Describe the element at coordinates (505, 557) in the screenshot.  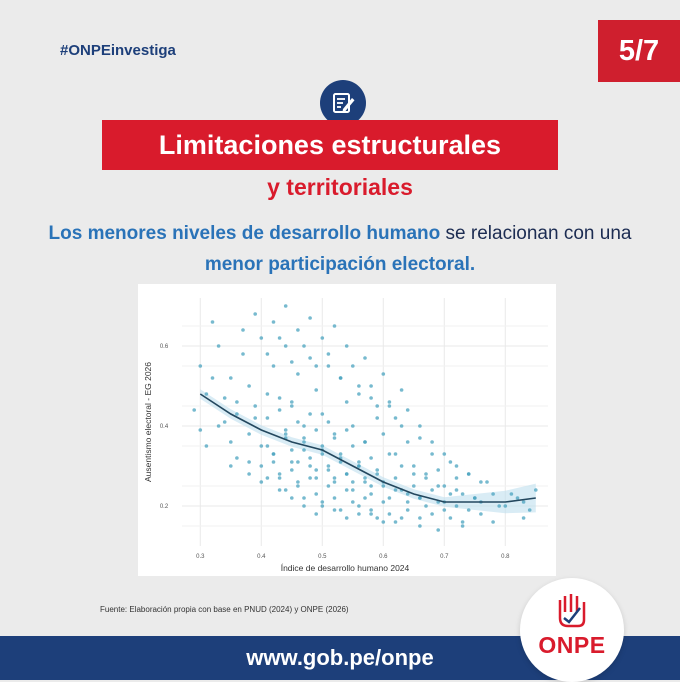
I see `x-tick-label: 0.8` at that location.